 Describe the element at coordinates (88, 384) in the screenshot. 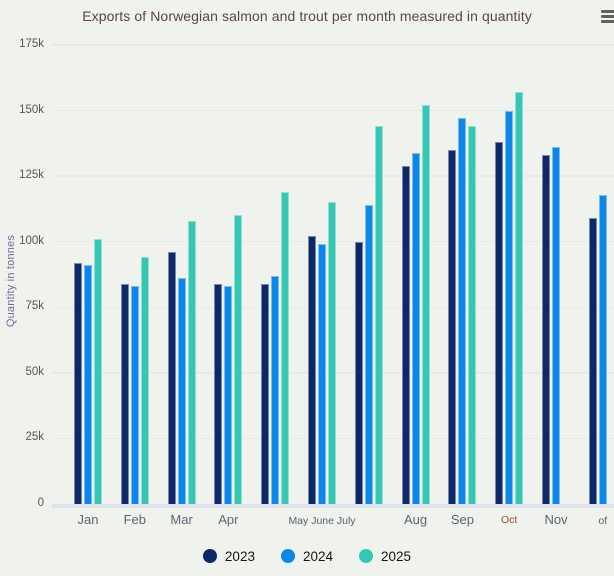

I see `bar-2024-jan` at that location.